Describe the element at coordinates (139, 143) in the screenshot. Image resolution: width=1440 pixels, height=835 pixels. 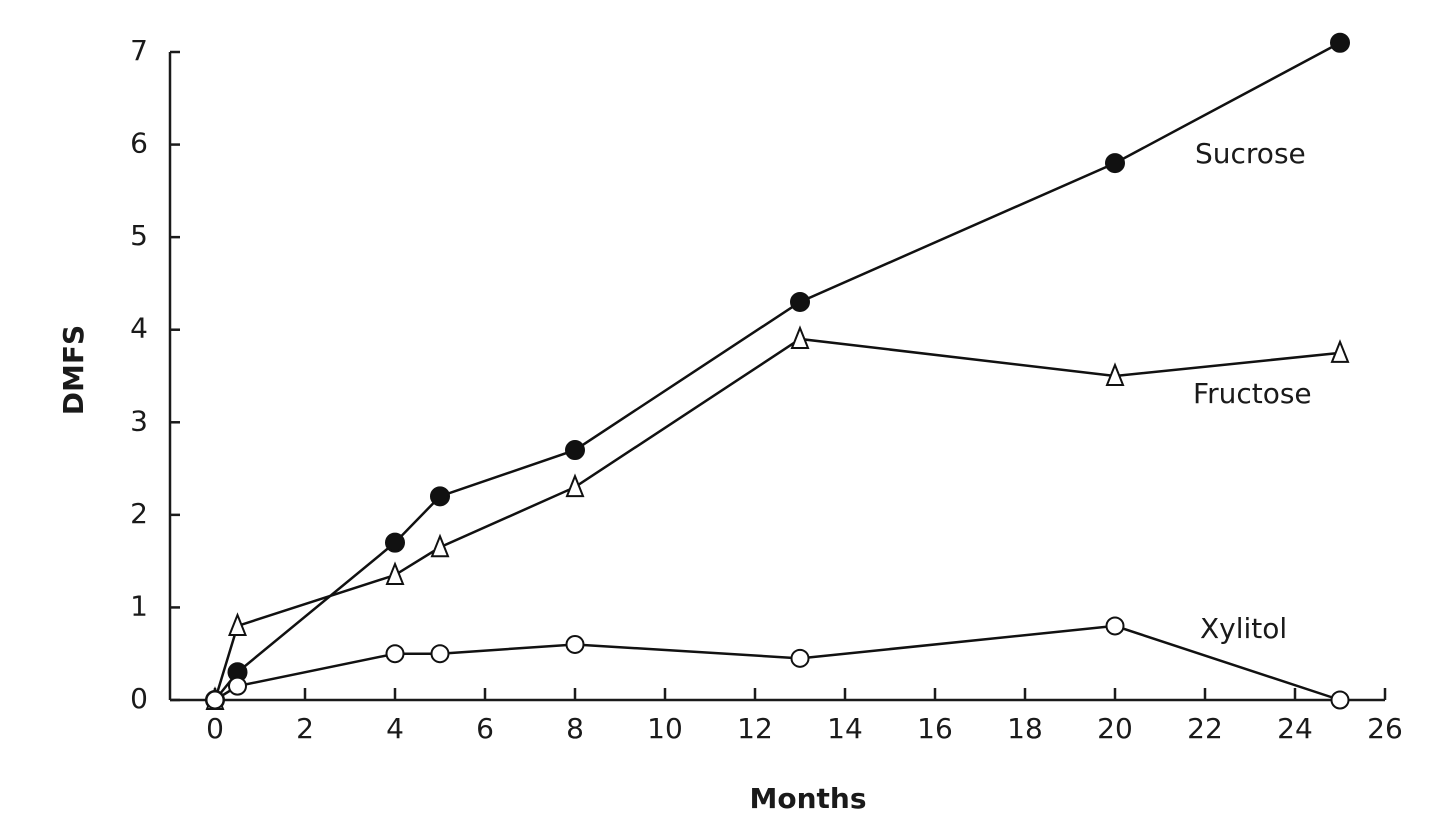
I see `y-tick-label: 6` at that location.